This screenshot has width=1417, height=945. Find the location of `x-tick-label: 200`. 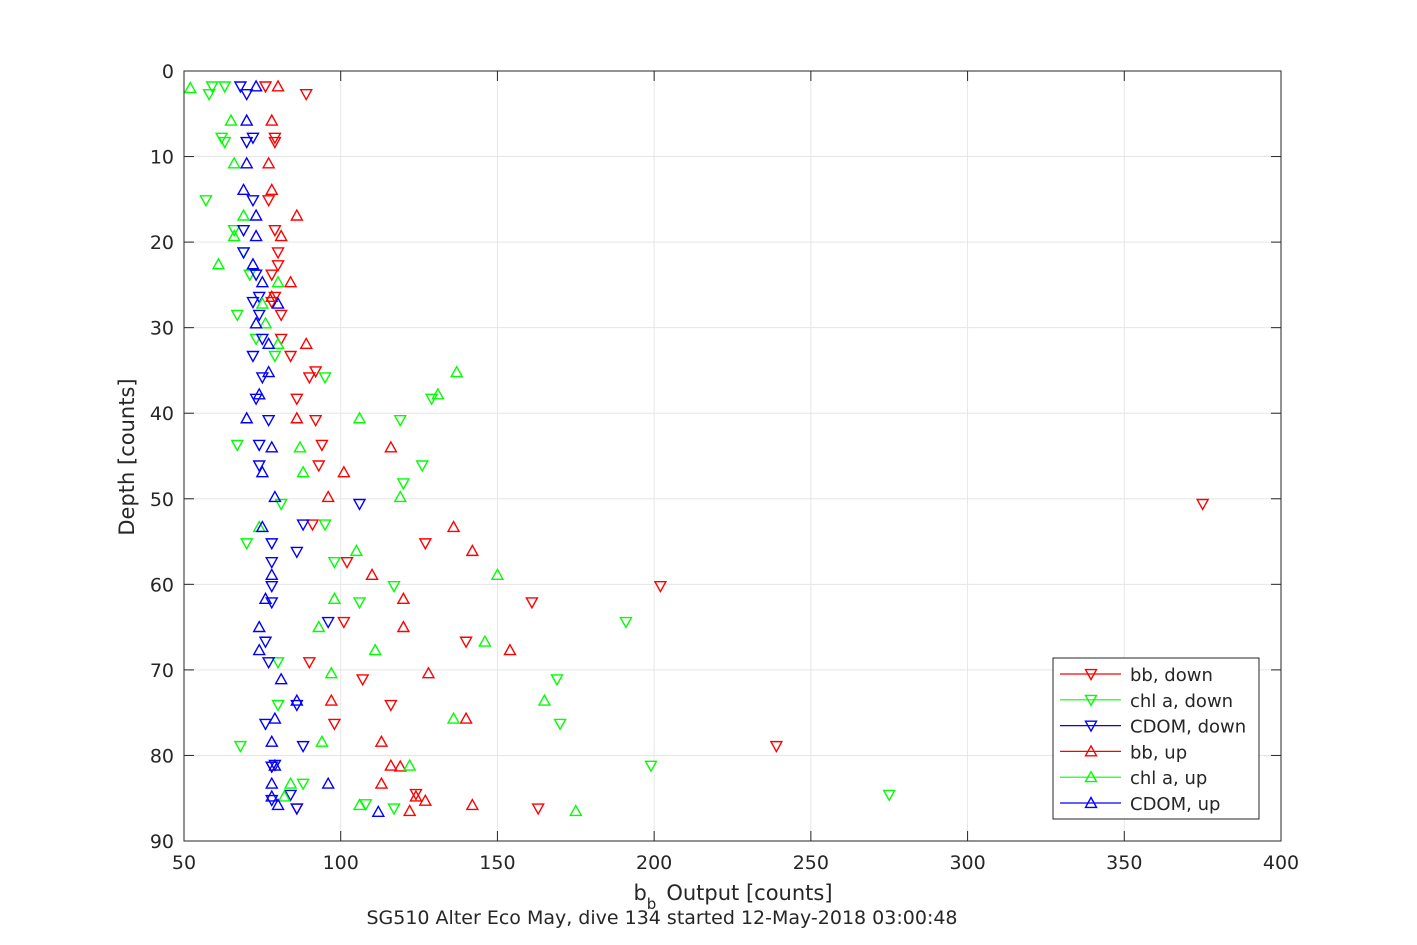

x-tick-label: 200 is located at coordinates (654, 863).